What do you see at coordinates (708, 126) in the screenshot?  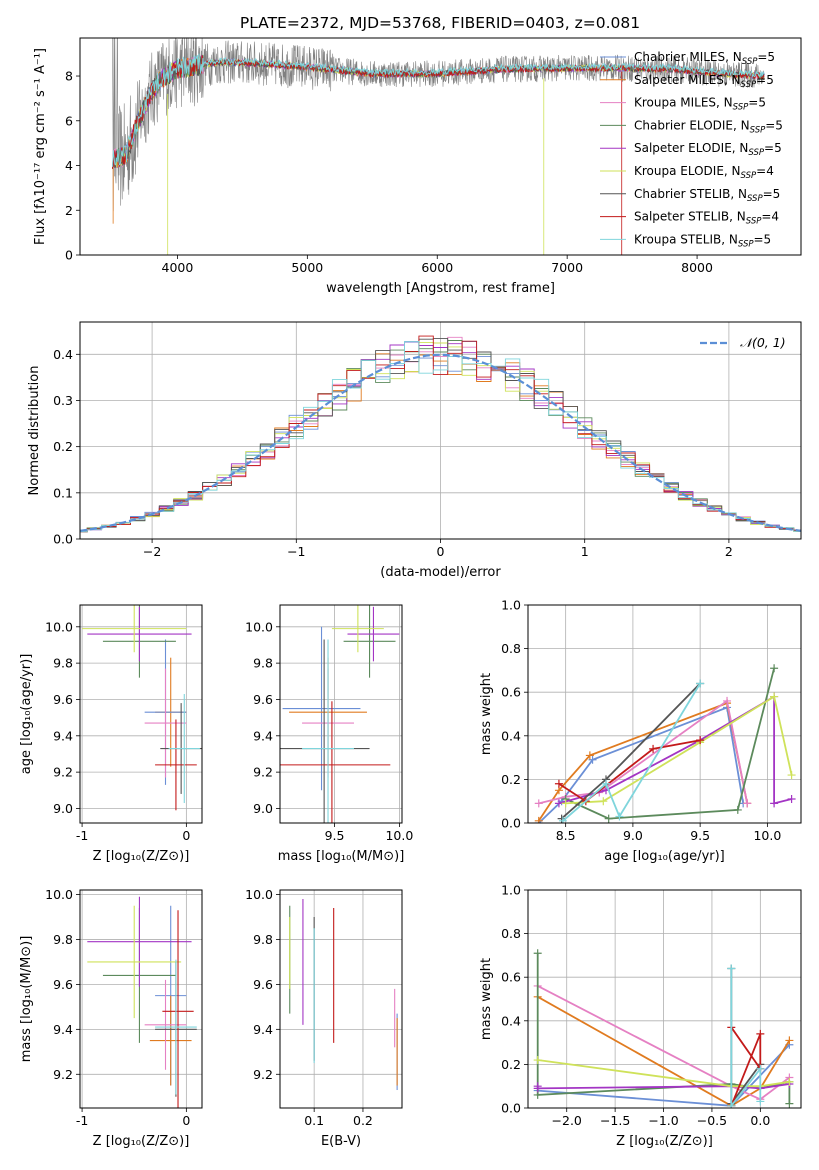 I see `legend-entry: Chabrier ELODIE, NSSP=5` at bounding box center [708, 126].